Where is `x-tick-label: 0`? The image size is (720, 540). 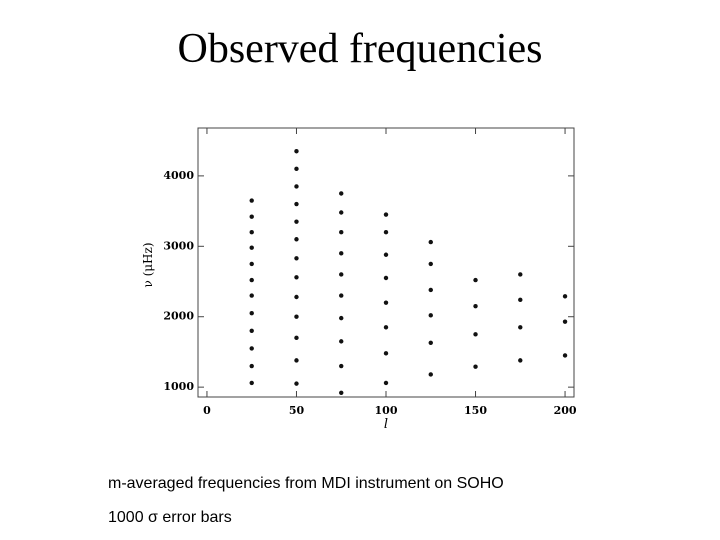
x-tick-label: 0 is located at coordinates (207, 410).